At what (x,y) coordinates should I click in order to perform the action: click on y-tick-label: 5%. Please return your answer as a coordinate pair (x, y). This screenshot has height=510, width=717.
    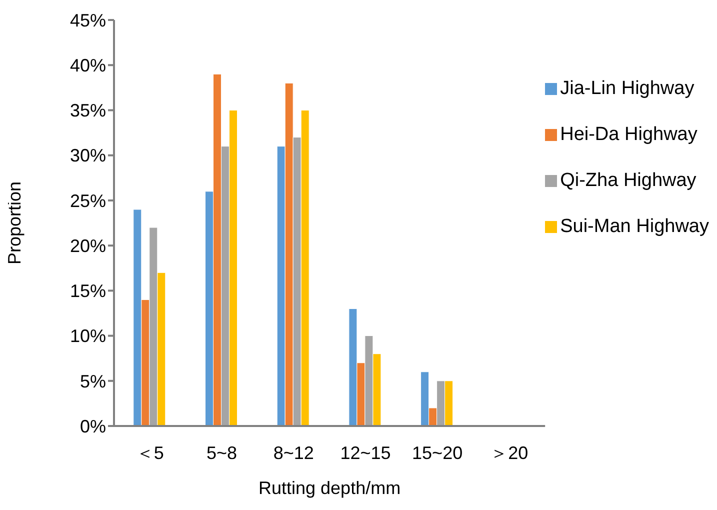
    Looking at the image, I should click on (93, 381).